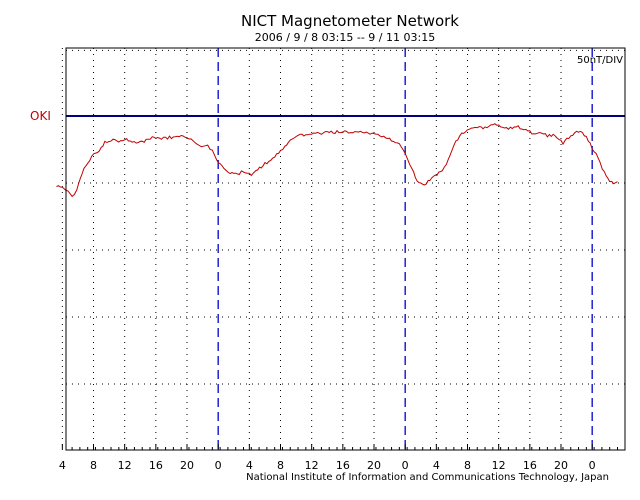 This screenshot has height=500, width=640. What do you see at coordinates (345, 37) in the screenshot?
I see `chart-subtitle: 2006 / 9 / 8 03:15 -- 9 / 11 03:15` at bounding box center [345, 37].